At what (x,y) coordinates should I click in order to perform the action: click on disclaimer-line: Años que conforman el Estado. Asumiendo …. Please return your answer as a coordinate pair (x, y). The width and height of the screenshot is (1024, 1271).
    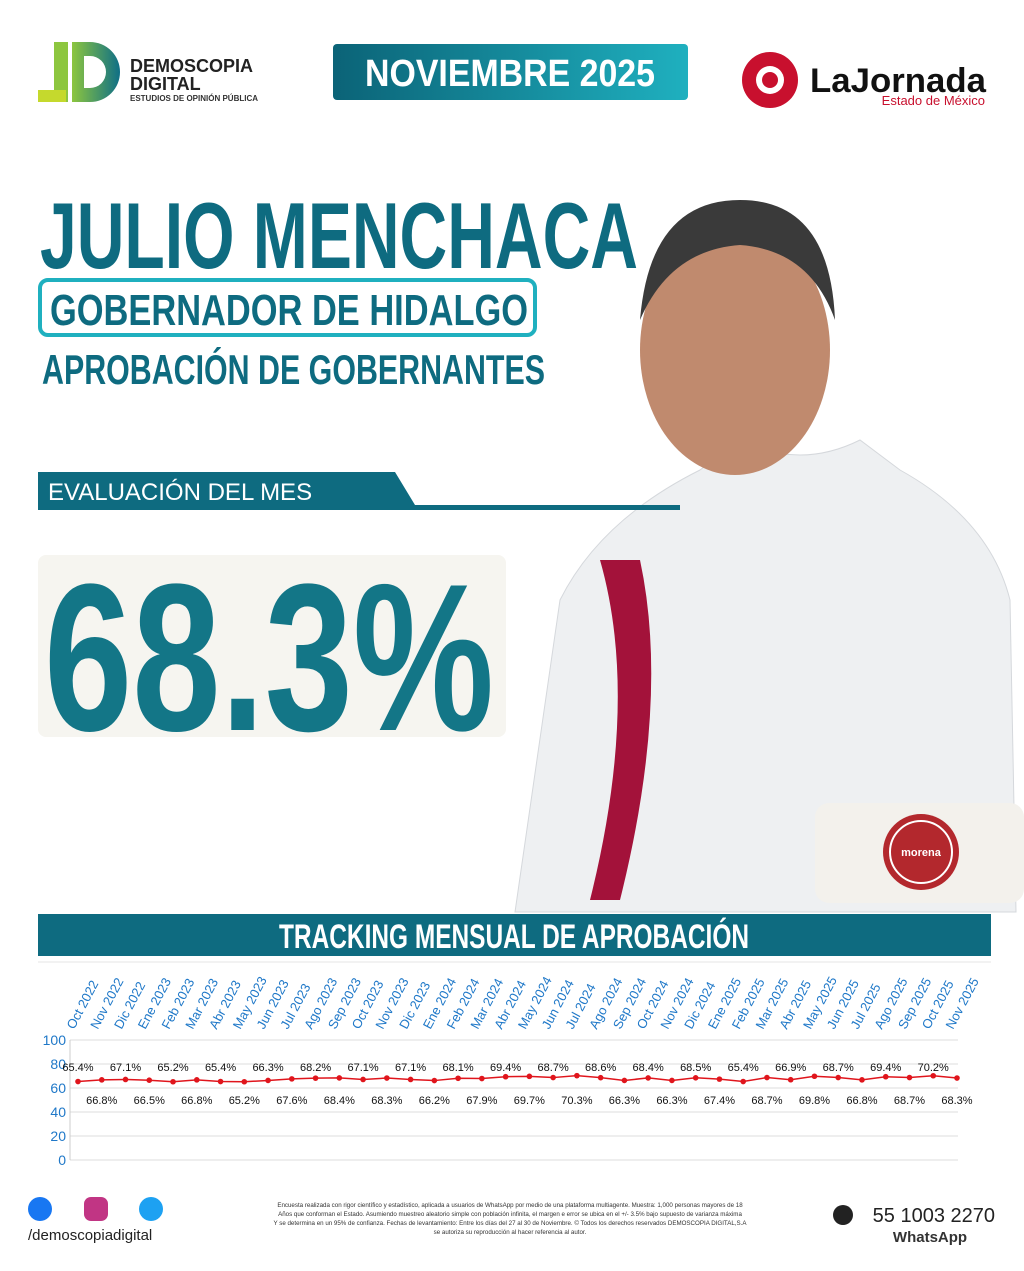
    Looking at the image, I should click on (510, 1214).